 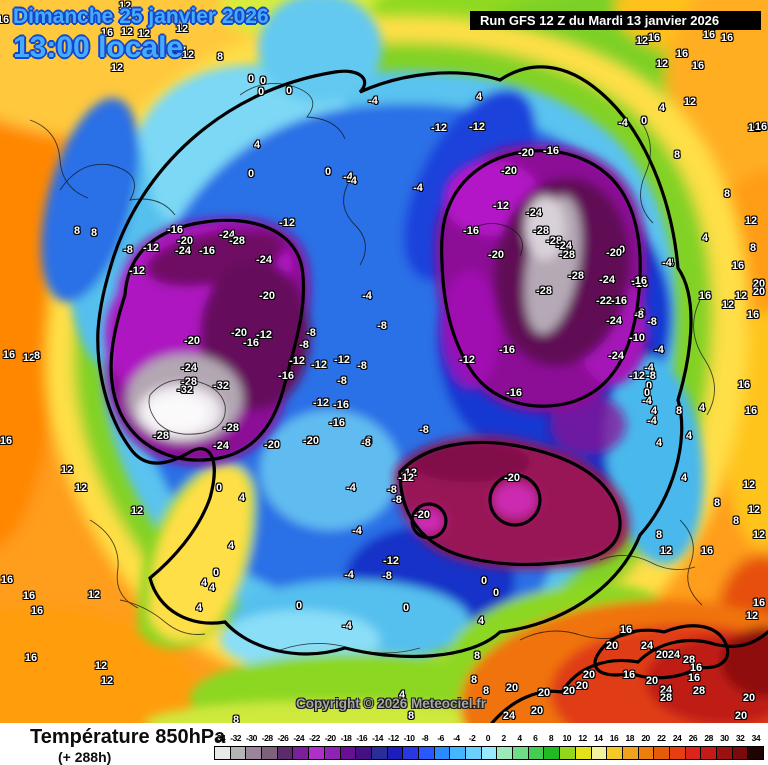 What do you see at coordinates (637, 338) in the screenshot?
I see `temp-label: -10` at bounding box center [637, 338].